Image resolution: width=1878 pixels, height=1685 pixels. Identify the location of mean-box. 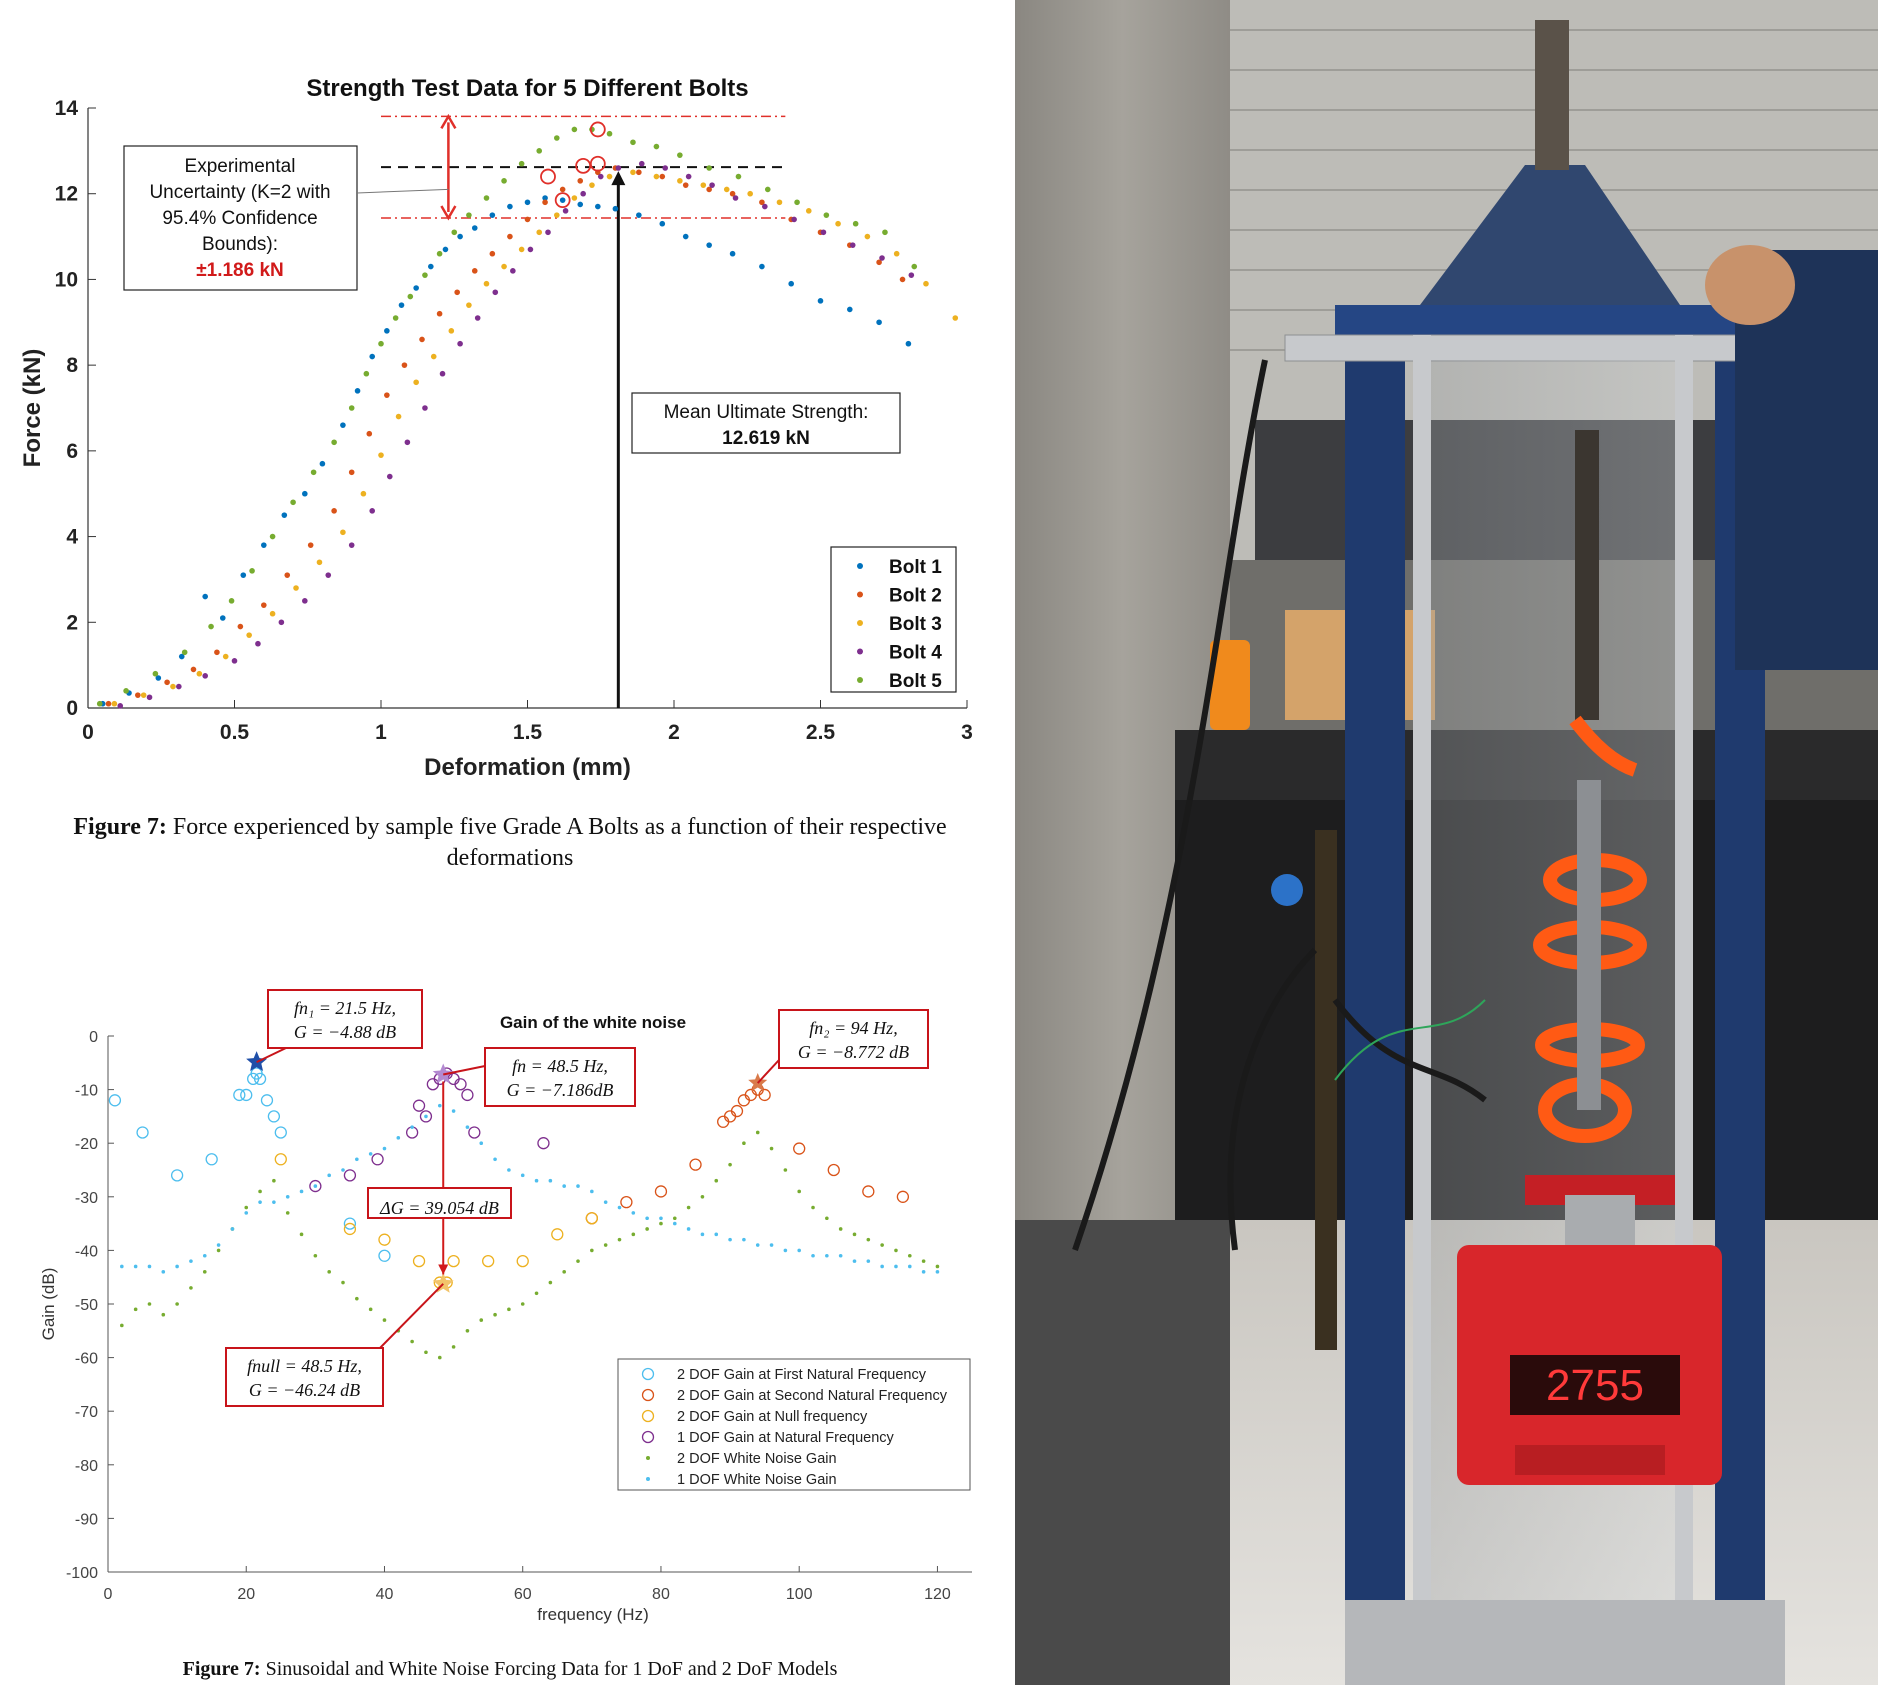
(766, 423).